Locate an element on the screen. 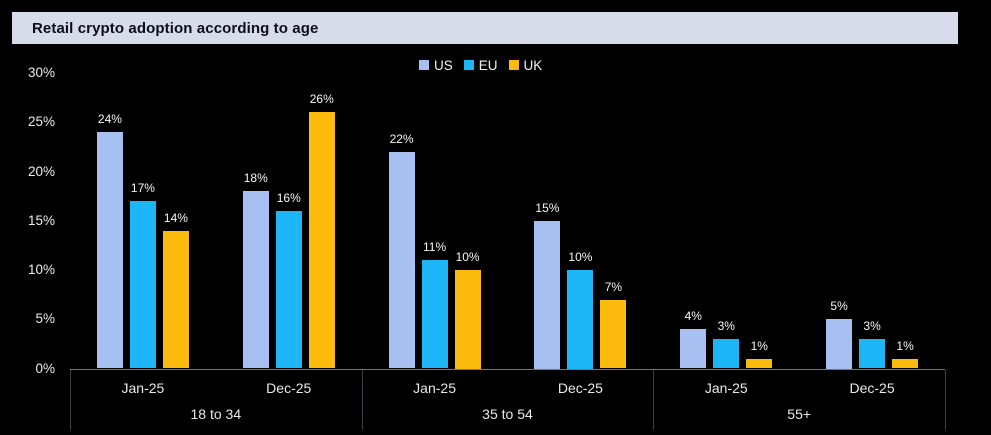 The image size is (991, 435). x-axis-line is located at coordinates (507, 369).